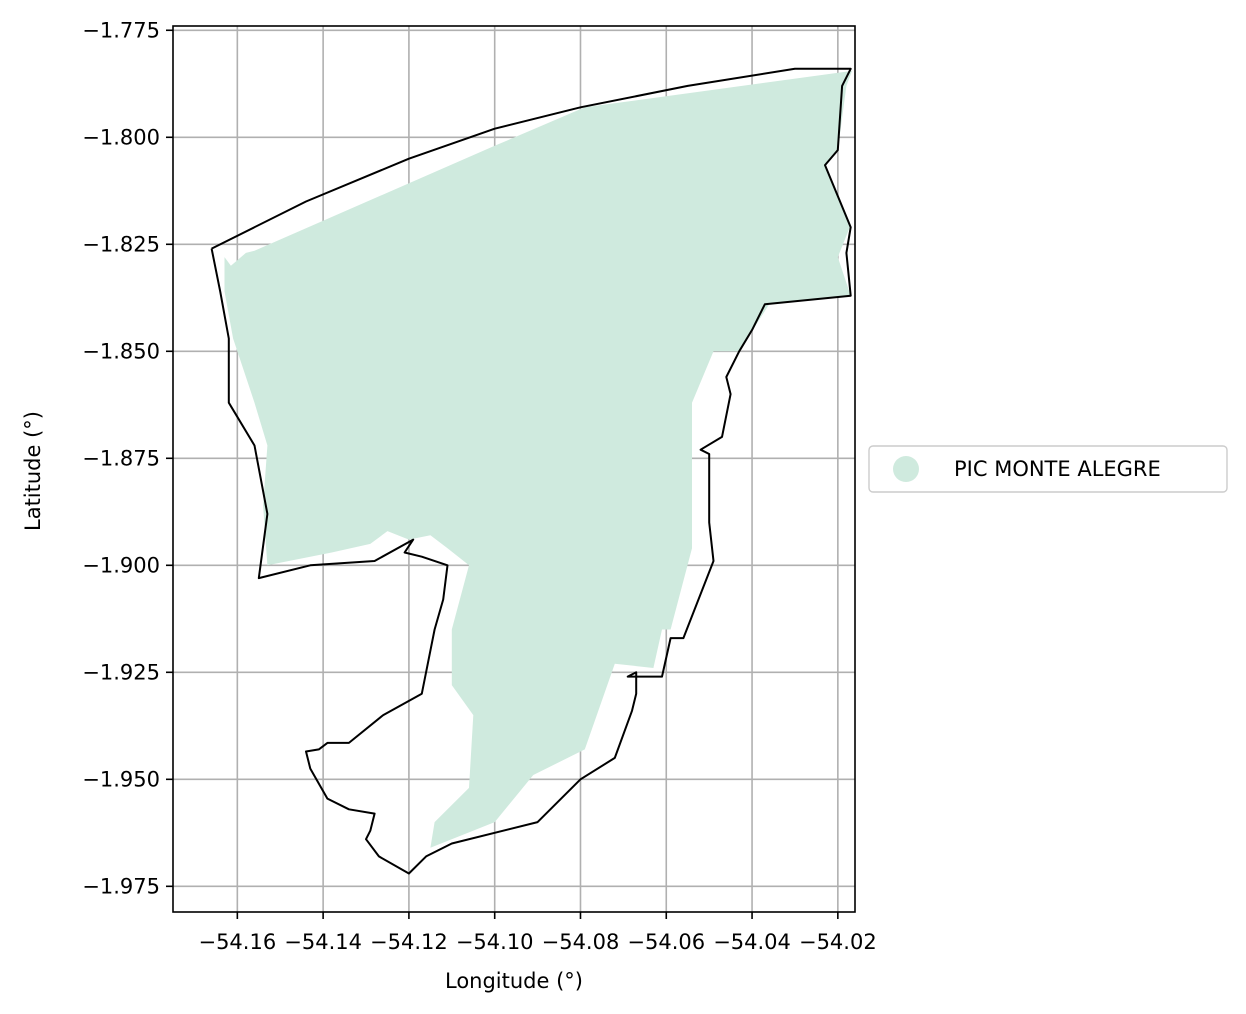 This screenshot has width=1246, height=1014. I want to click on x-tick-label-4: −54.08, so click(581, 942).